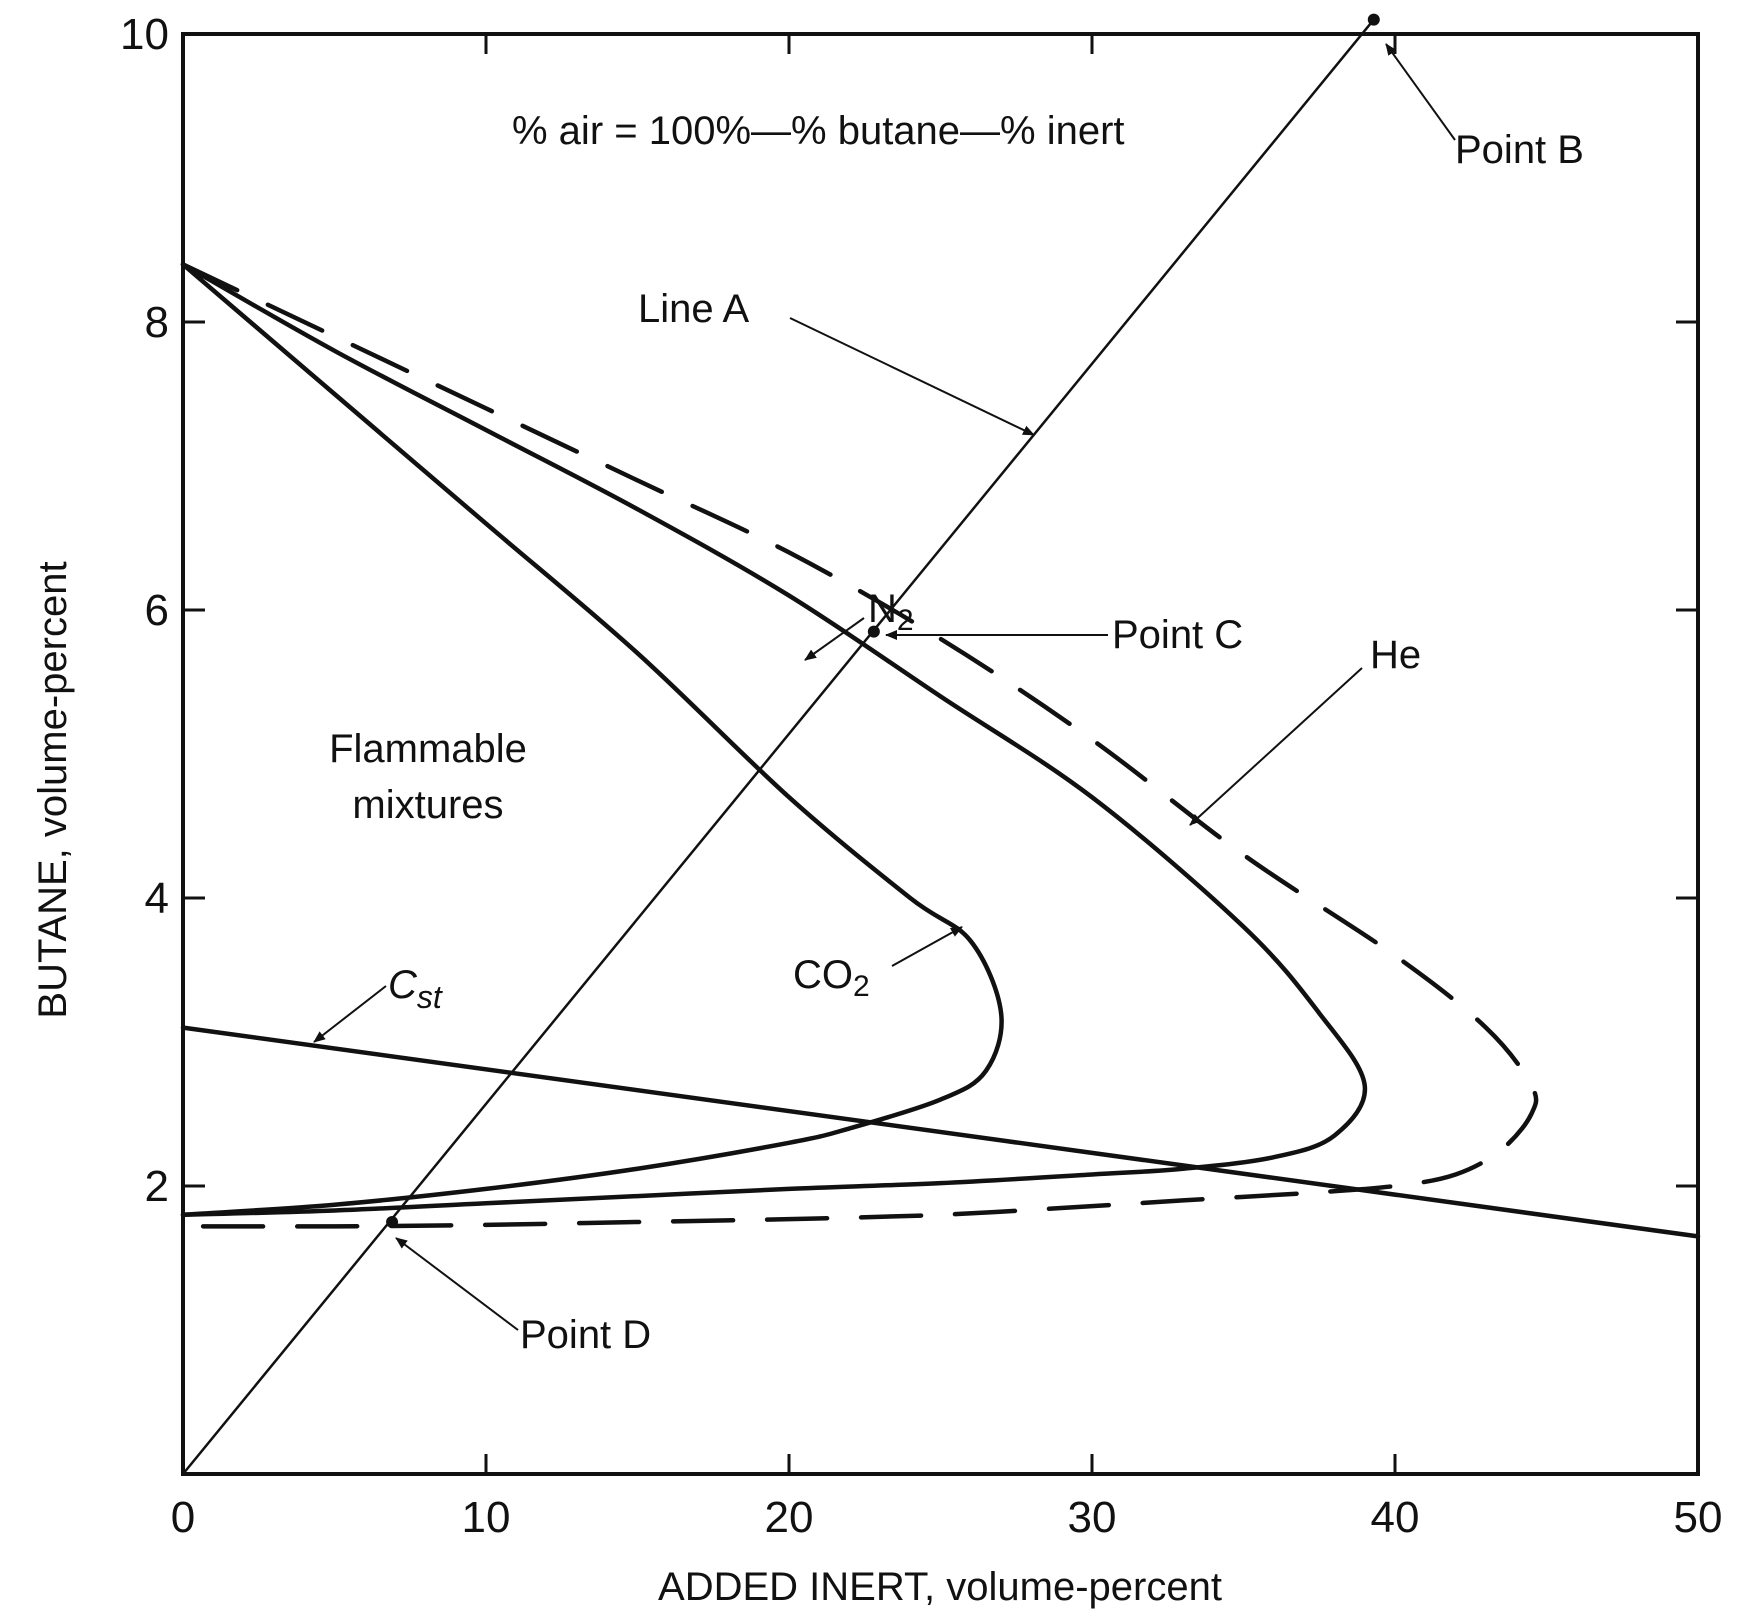  What do you see at coordinates (831, 978) in the screenshot?
I see `co2-label: CO2` at bounding box center [831, 978].